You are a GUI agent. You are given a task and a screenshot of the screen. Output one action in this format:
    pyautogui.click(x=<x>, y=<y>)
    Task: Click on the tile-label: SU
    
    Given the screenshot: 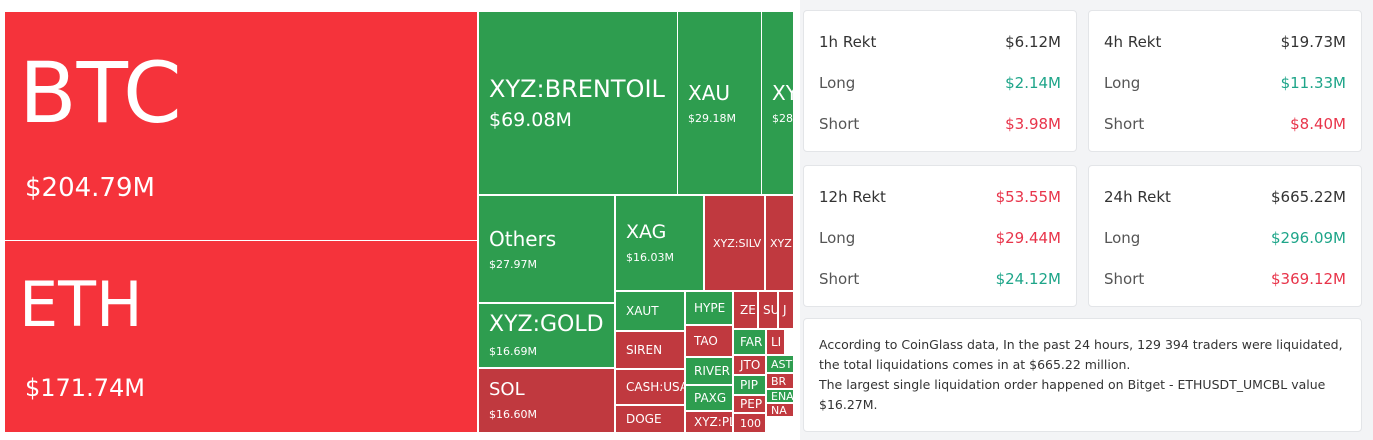 What is the action you would take?
    pyautogui.click(x=770, y=310)
    